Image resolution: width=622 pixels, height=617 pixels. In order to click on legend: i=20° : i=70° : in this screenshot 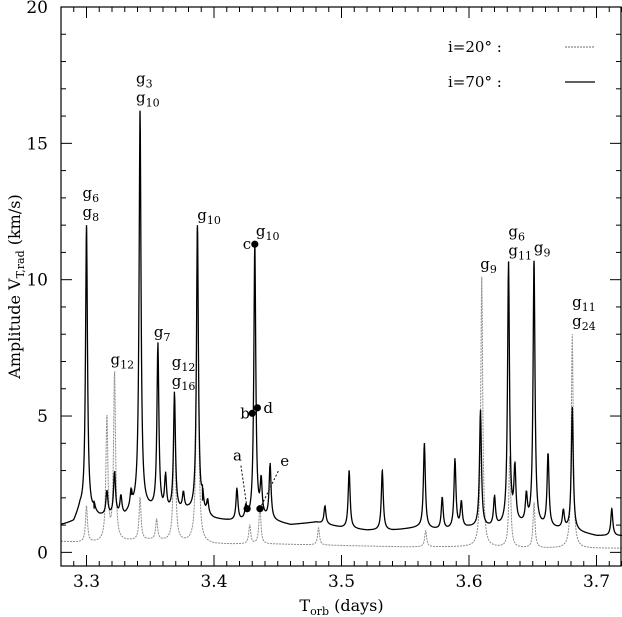, I will do `click(521, 64)`.